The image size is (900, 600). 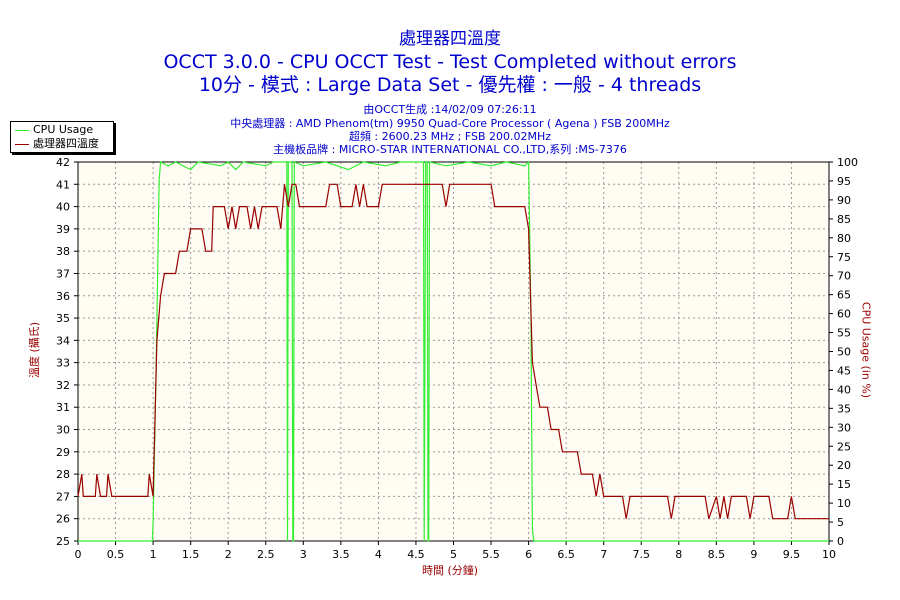 What do you see at coordinates (63, 452) in the screenshot?
I see `y-tick-label-left: 29` at bounding box center [63, 452].